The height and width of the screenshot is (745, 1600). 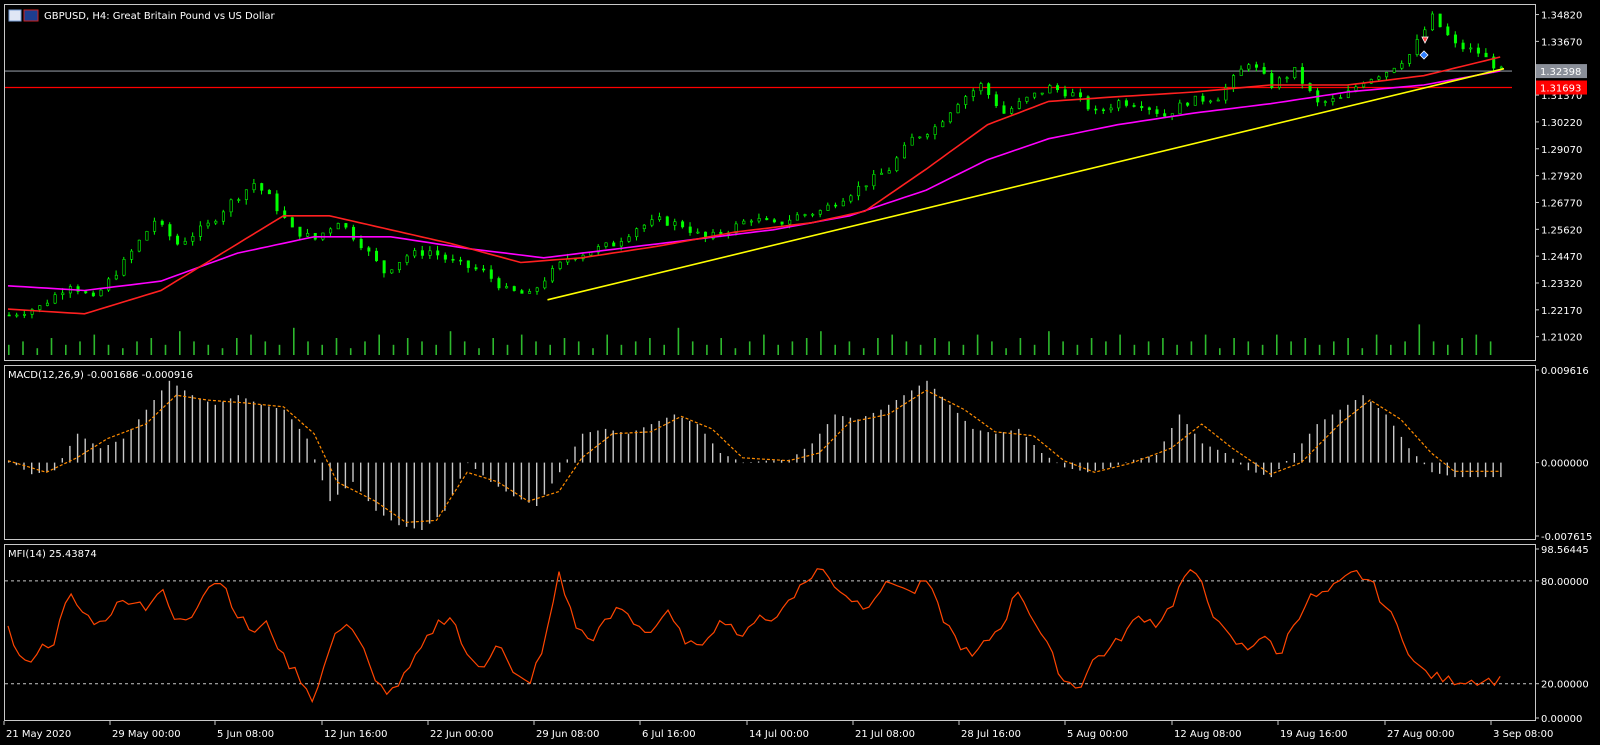 I want to click on price-axis-label: 1.21020, so click(x=1561, y=338).